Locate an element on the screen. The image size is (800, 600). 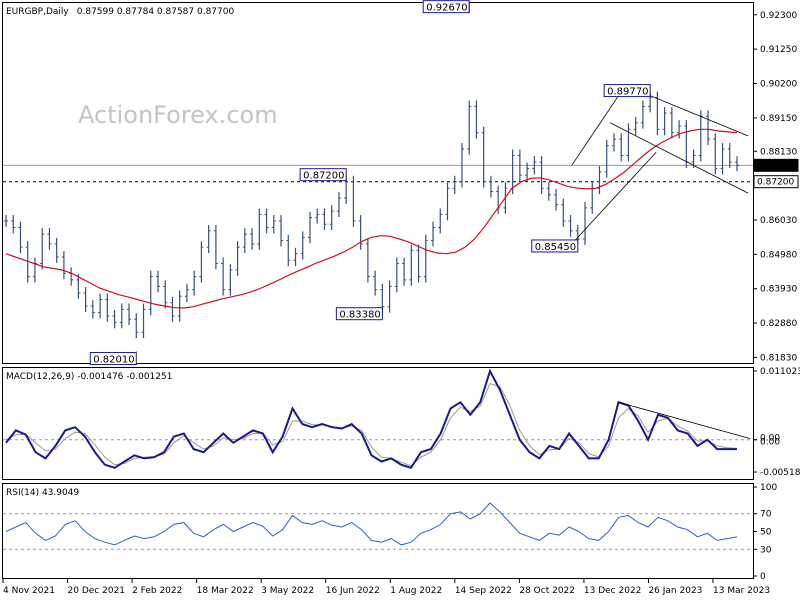
rsi-y-tick-label: 100 is located at coordinates (768, 488).